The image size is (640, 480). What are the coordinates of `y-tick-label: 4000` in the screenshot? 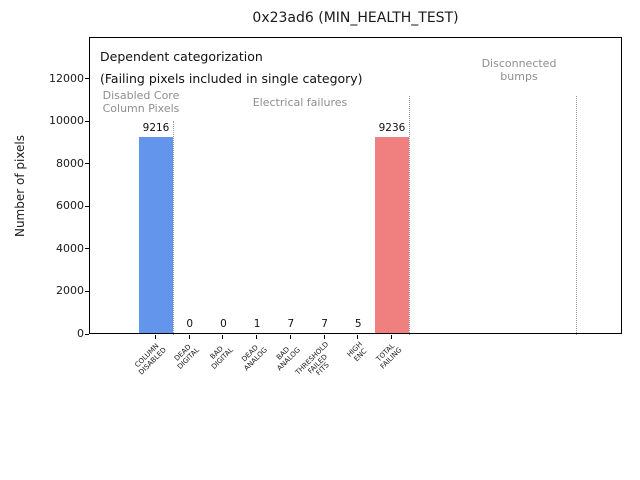 It's located at (70, 248).